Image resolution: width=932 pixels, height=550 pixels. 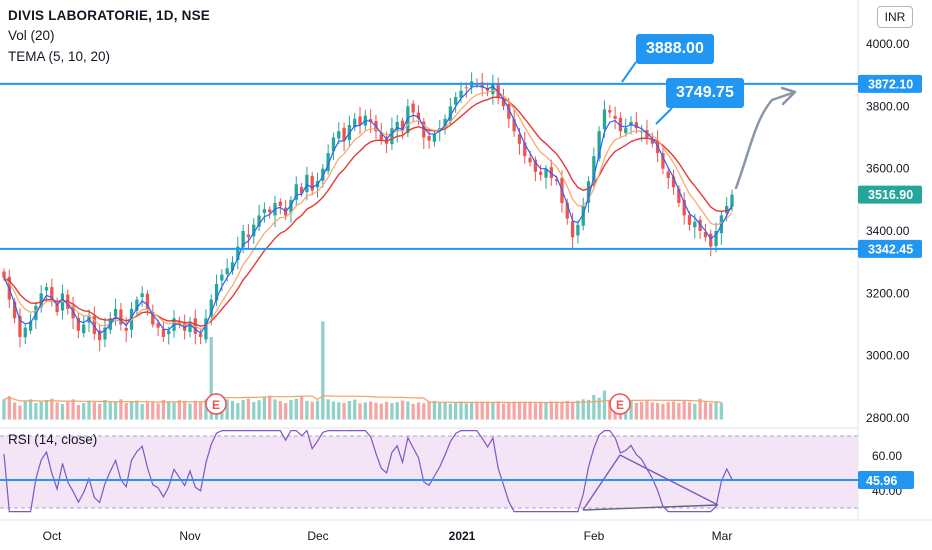 I want to click on rsi-axis-tick: 60.00, so click(x=887, y=456).